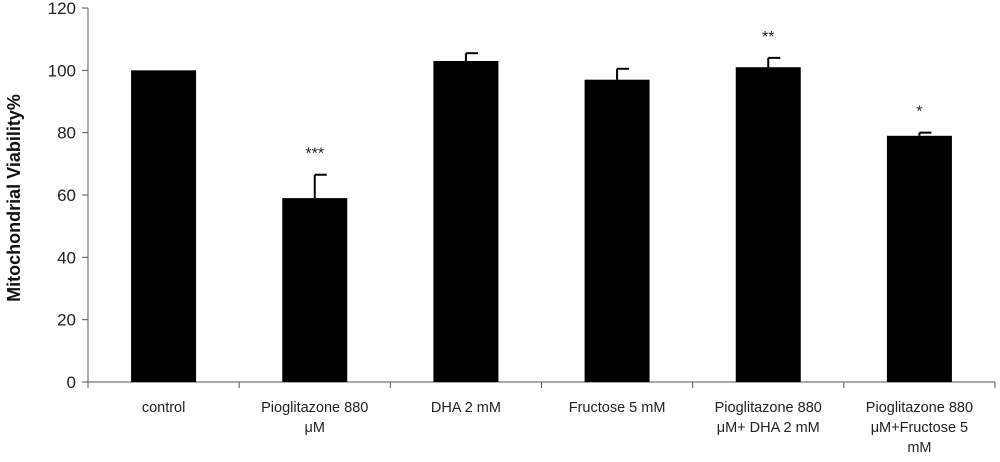 This screenshot has width=1000, height=462. Describe the element at coordinates (617, 408) in the screenshot. I see `x-tick-label: Fructose 5 mM` at that location.